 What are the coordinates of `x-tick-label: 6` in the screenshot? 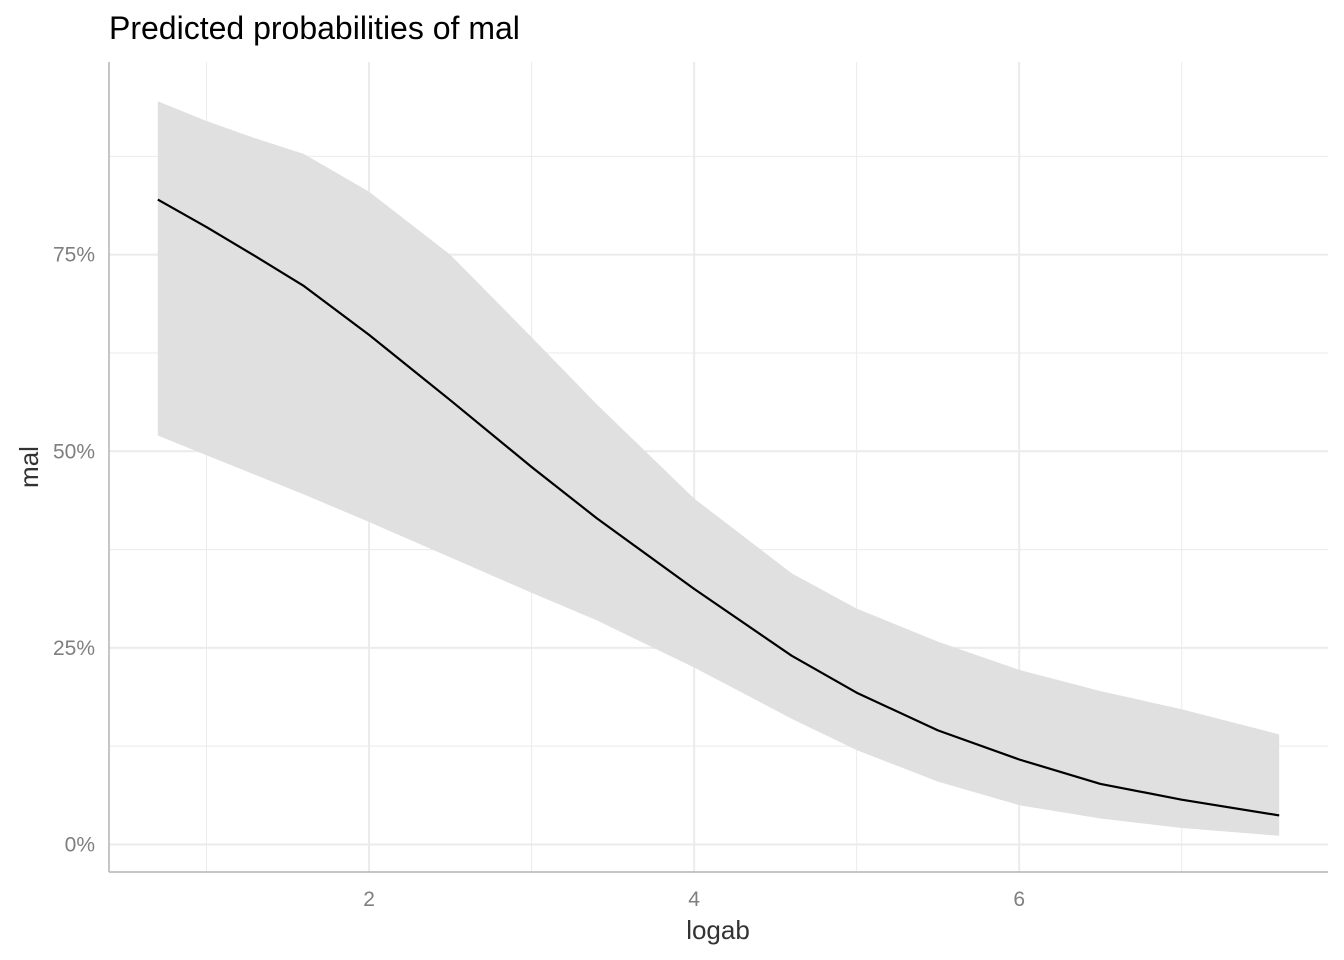 It's located at (1019, 899).